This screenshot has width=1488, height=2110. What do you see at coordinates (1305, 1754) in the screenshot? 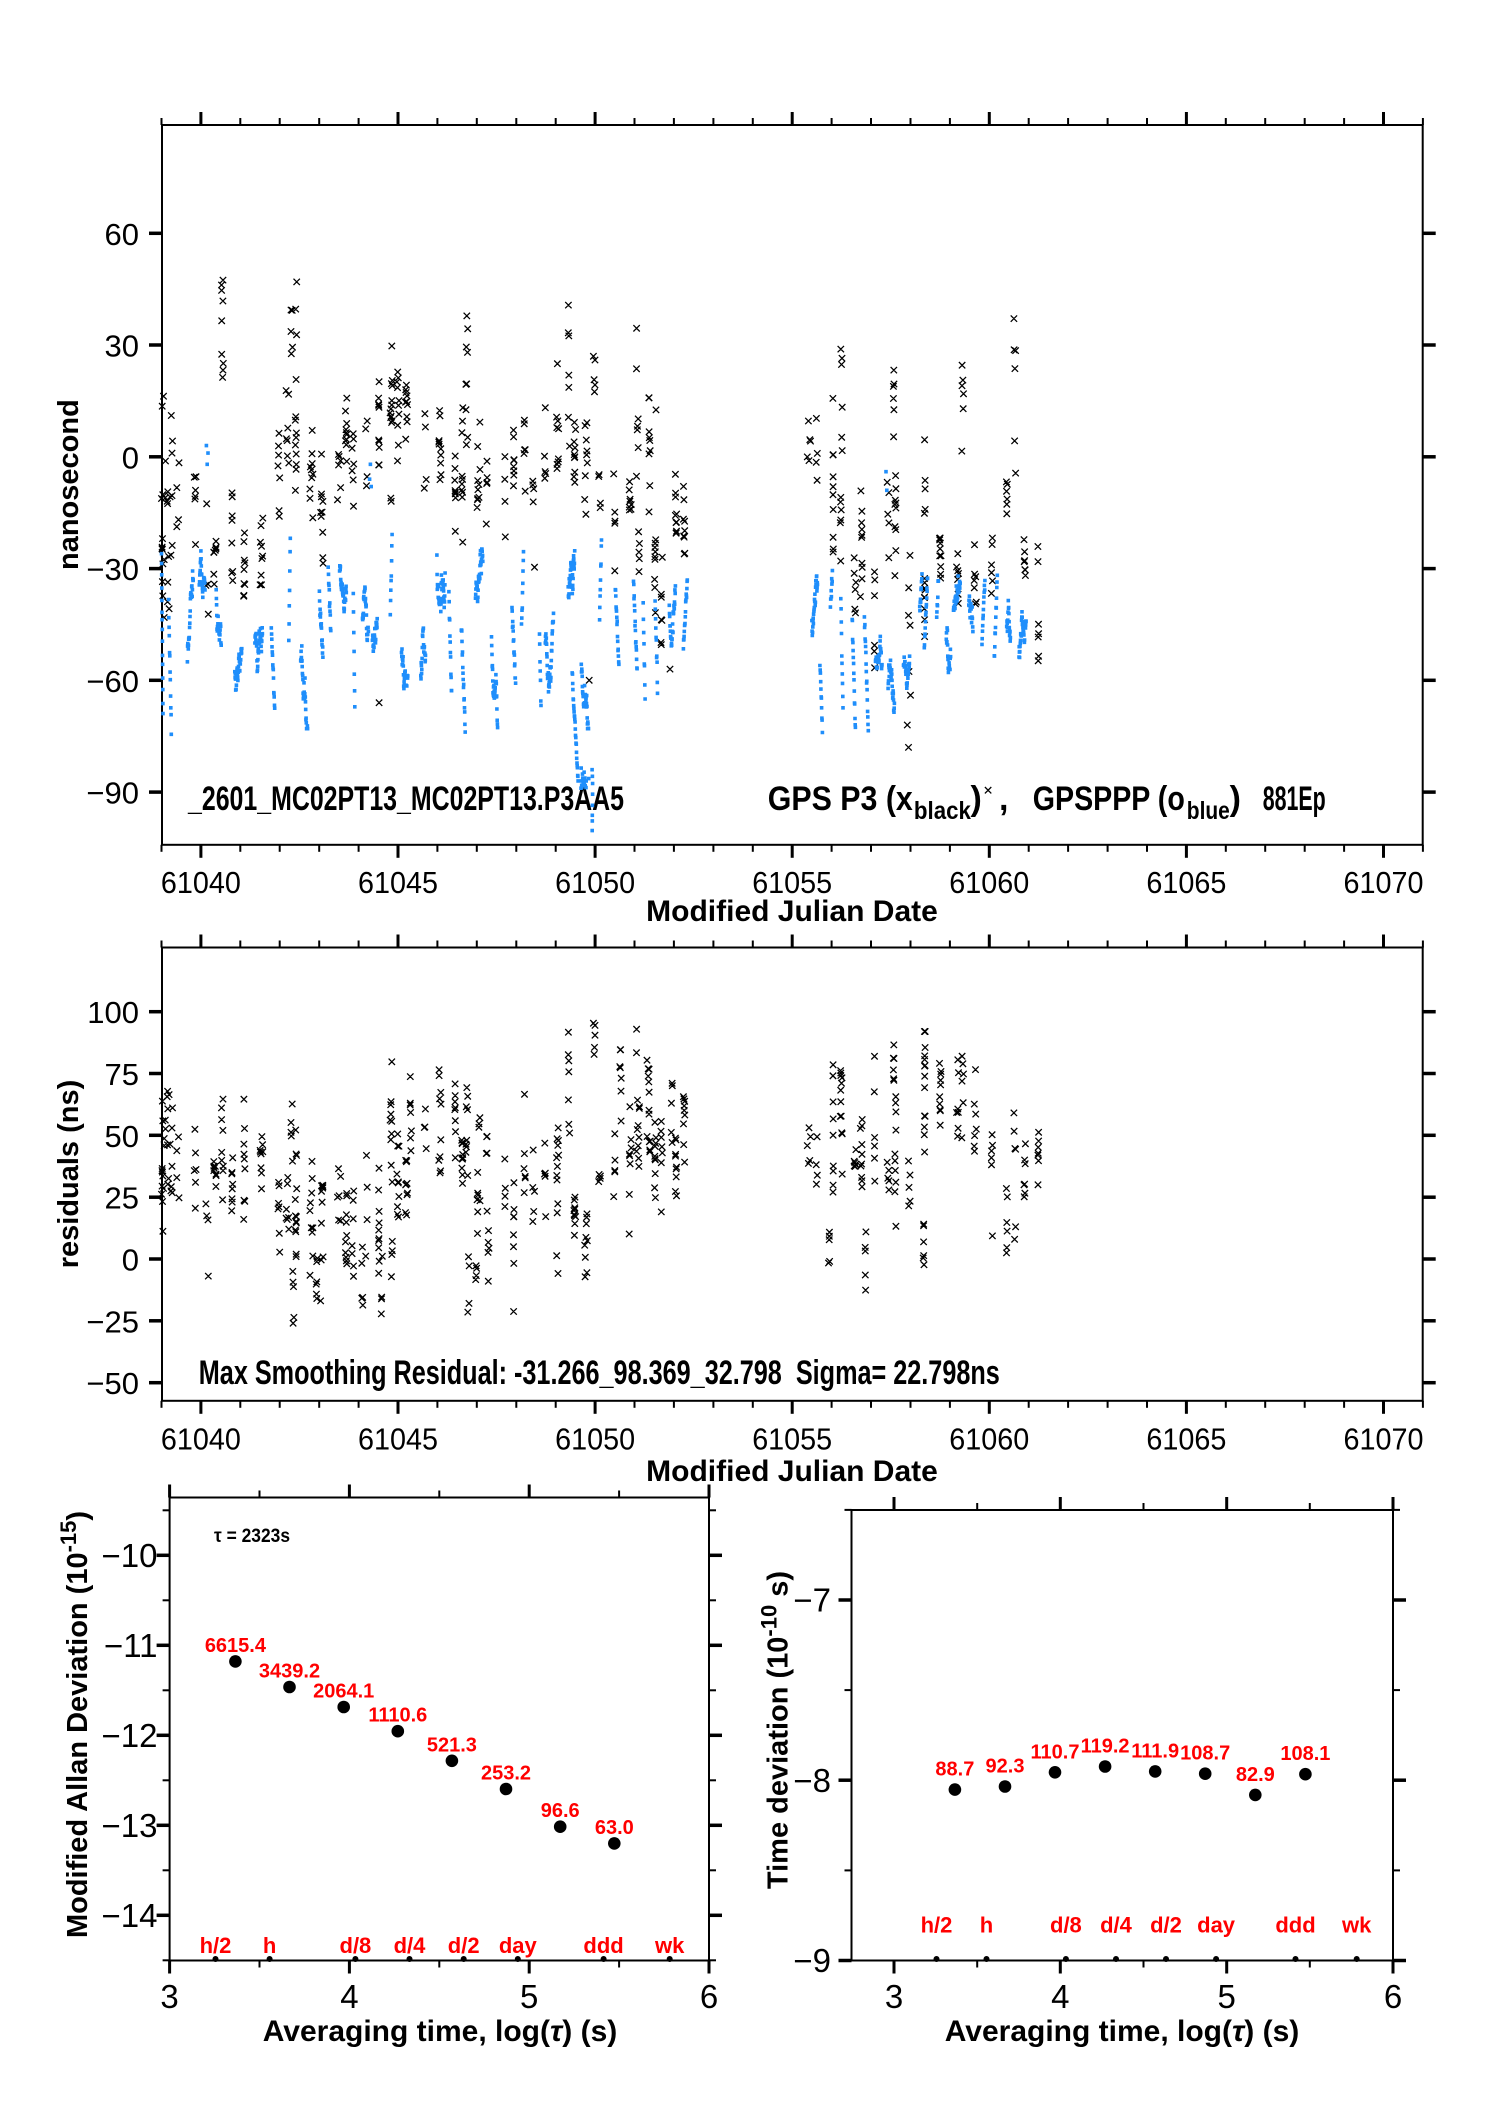
I see `svg-text: 108.1` at bounding box center [1305, 1754].